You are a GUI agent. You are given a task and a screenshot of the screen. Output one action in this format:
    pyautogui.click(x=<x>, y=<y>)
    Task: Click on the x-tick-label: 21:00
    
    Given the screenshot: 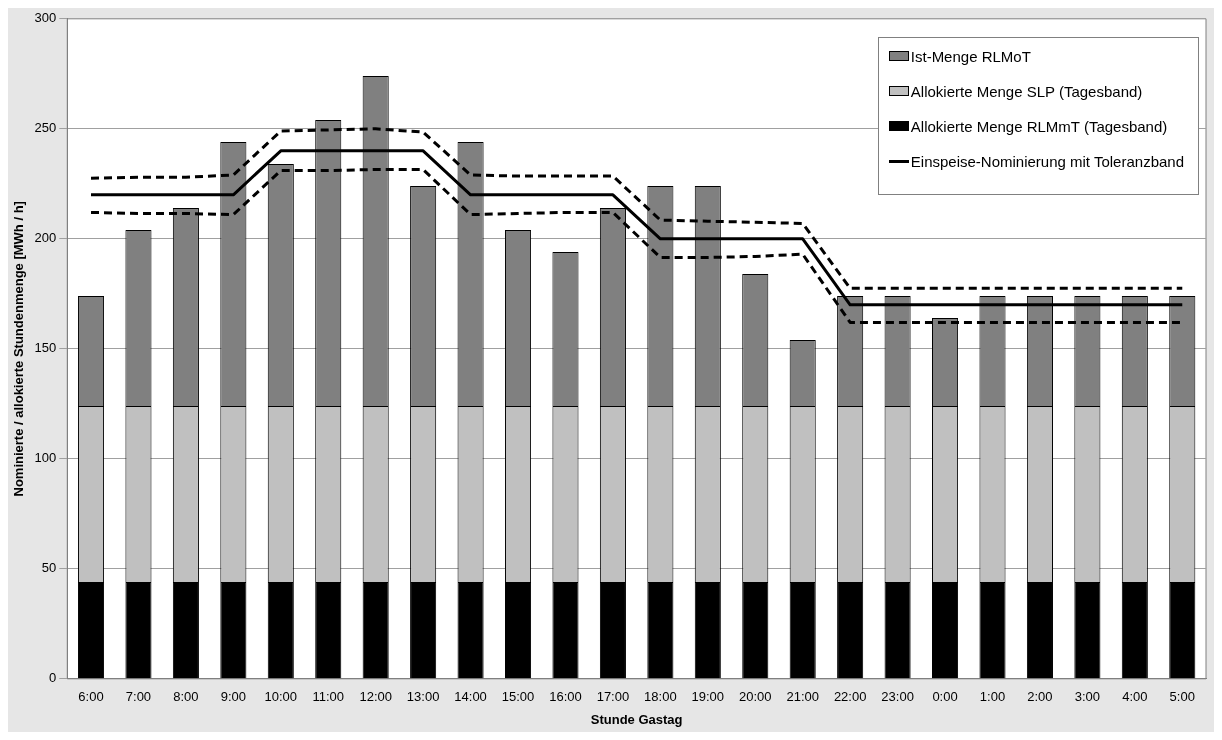 What is the action you would take?
    pyautogui.click(x=802, y=697)
    